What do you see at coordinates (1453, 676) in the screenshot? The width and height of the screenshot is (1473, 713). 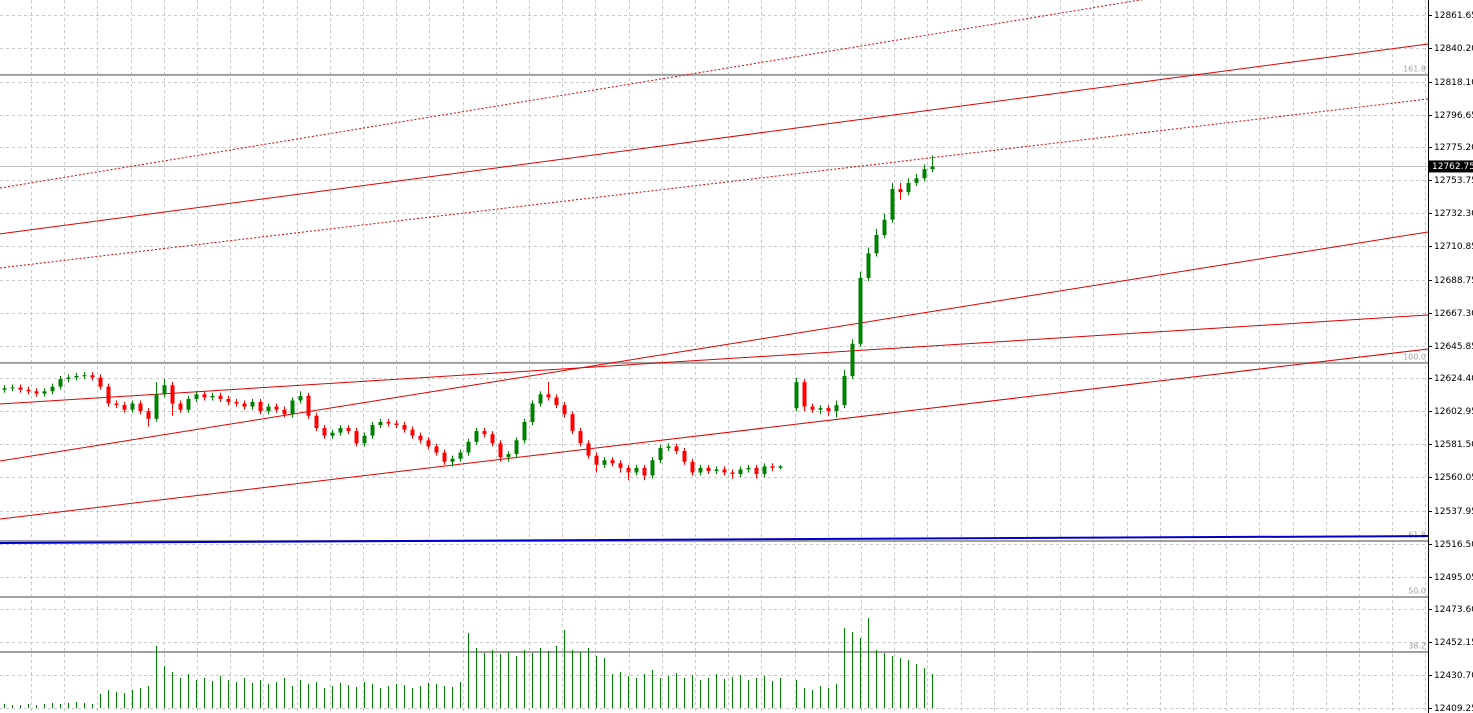 I see `y-tick-label: 12430.70` at bounding box center [1453, 676].